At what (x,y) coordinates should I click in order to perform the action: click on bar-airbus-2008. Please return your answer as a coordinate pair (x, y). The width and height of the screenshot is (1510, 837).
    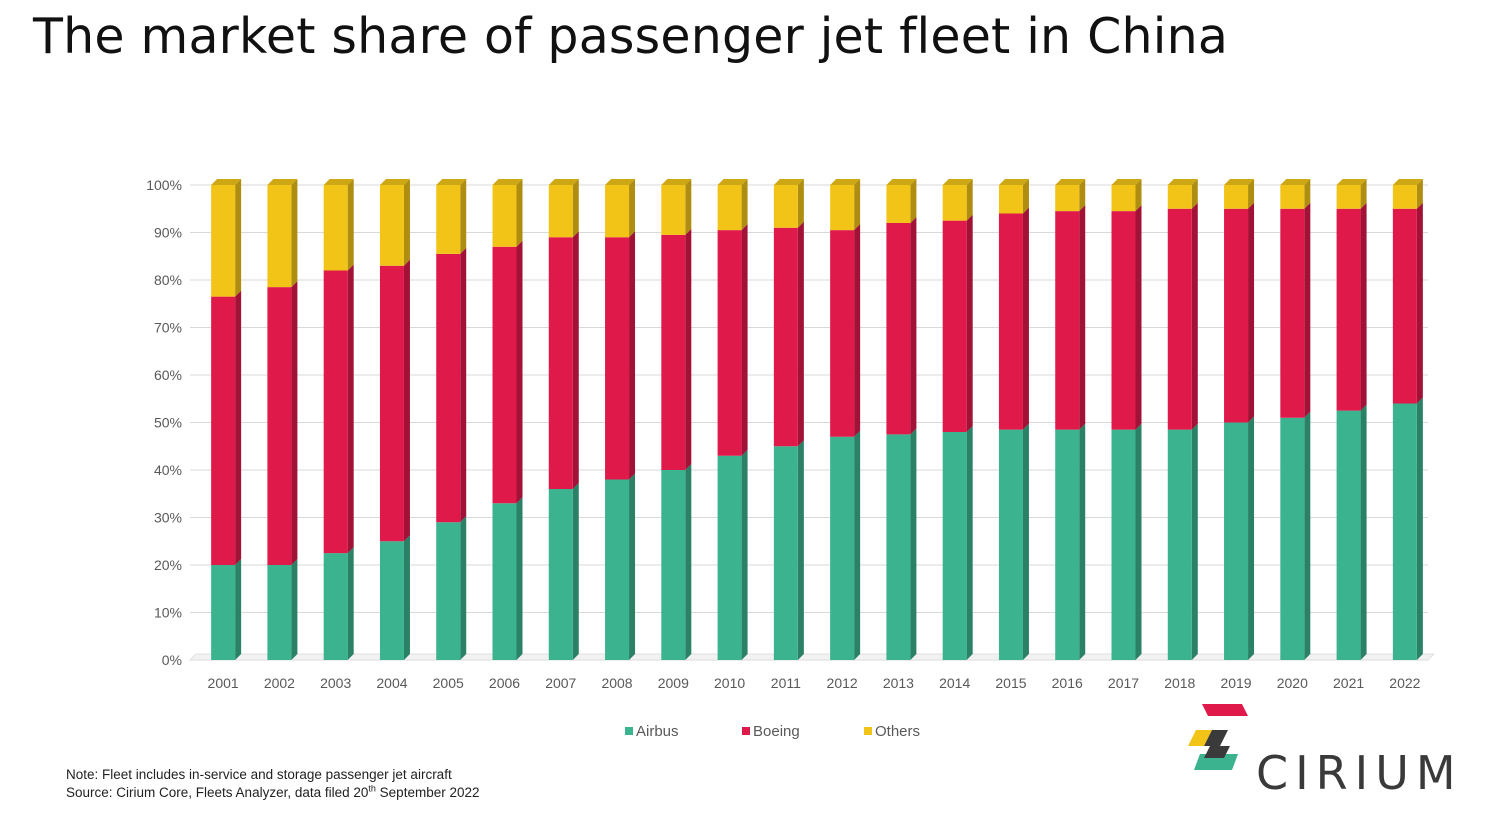
    Looking at the image, I should click on (620, 566).